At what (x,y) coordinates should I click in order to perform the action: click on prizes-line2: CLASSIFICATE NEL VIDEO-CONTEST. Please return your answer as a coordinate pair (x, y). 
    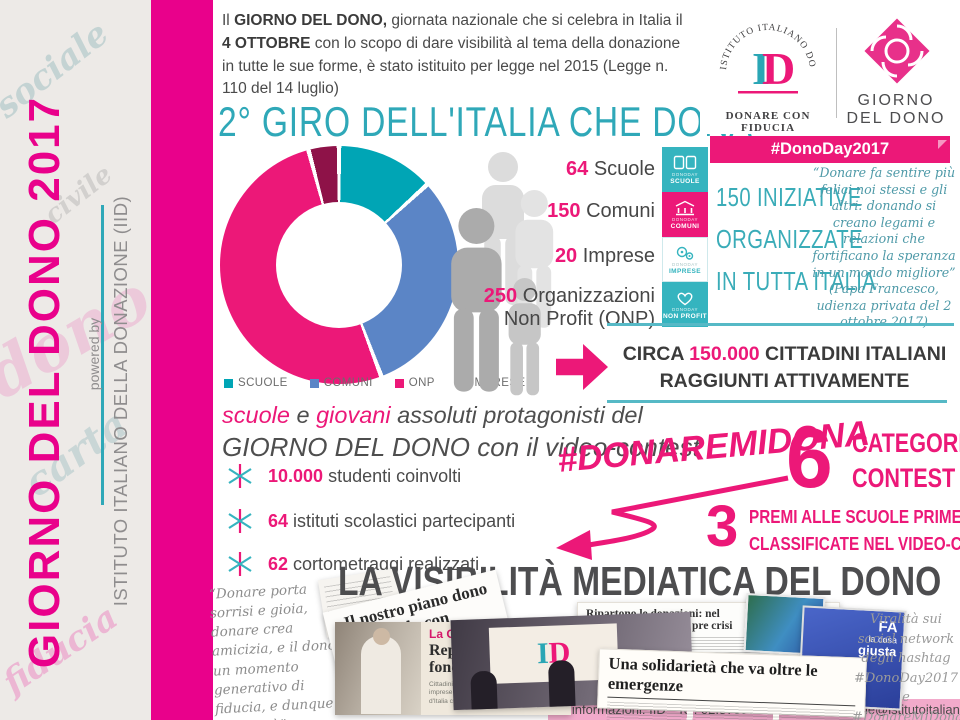
    Looking at the image, I should click on (854, 544).